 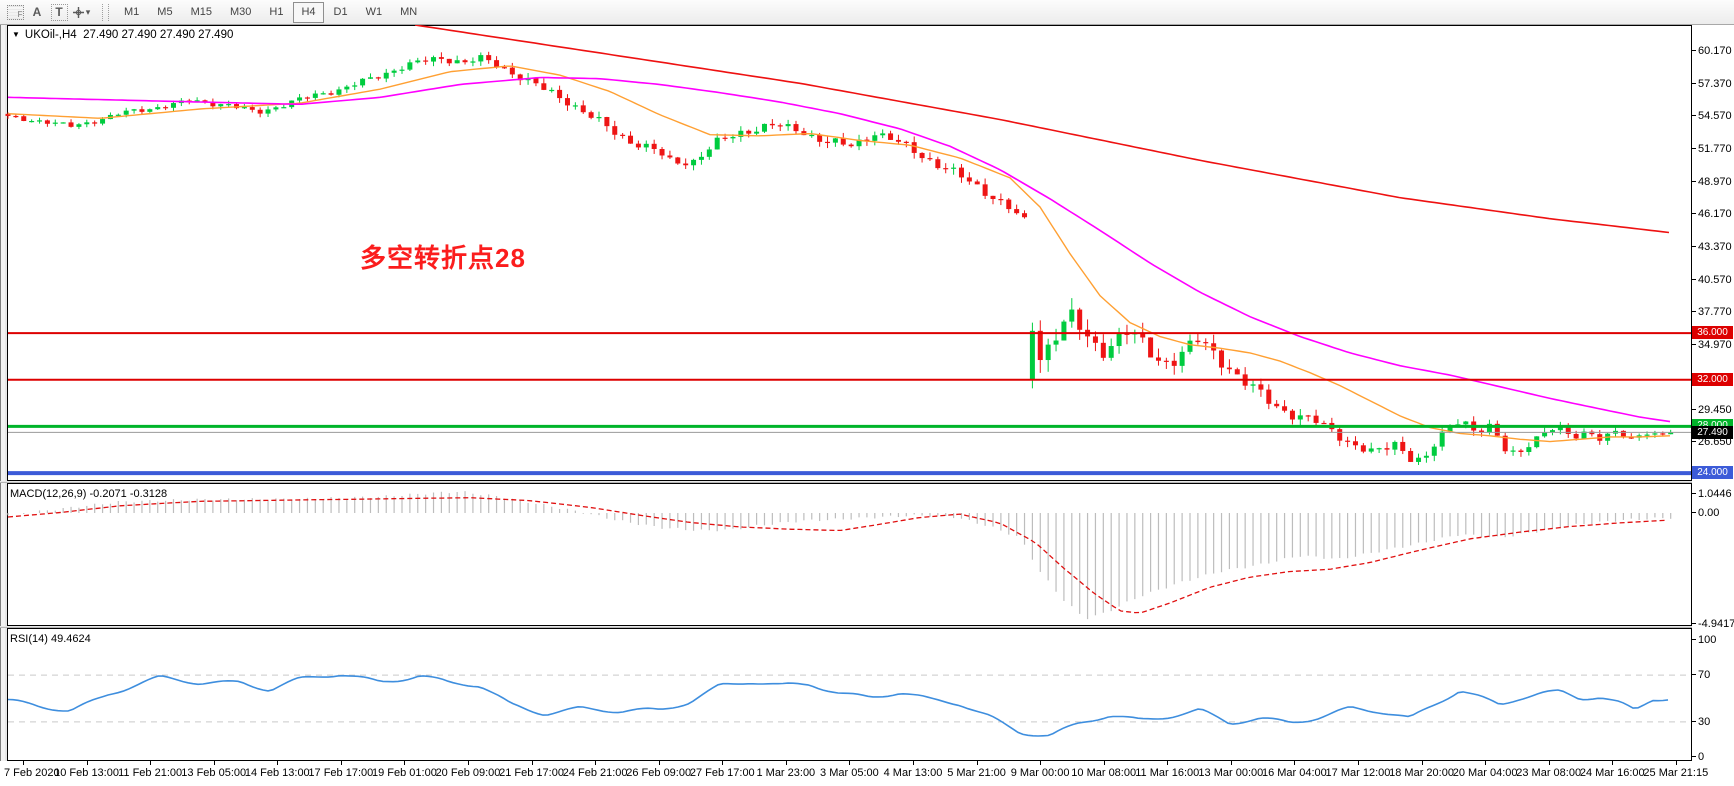 I want to click on price-tick: 48.970, so click(x=1712, y=182).